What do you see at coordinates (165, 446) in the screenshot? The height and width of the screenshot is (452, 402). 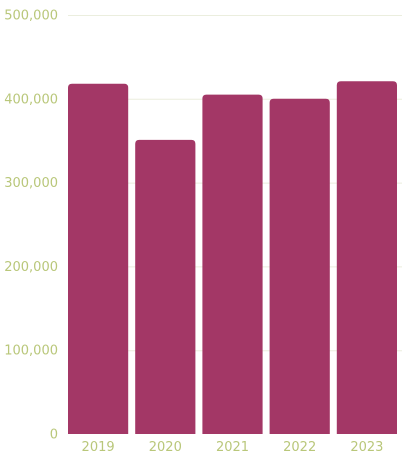 I see `x-tick-label: 2020` at bounding box center [165, 446].